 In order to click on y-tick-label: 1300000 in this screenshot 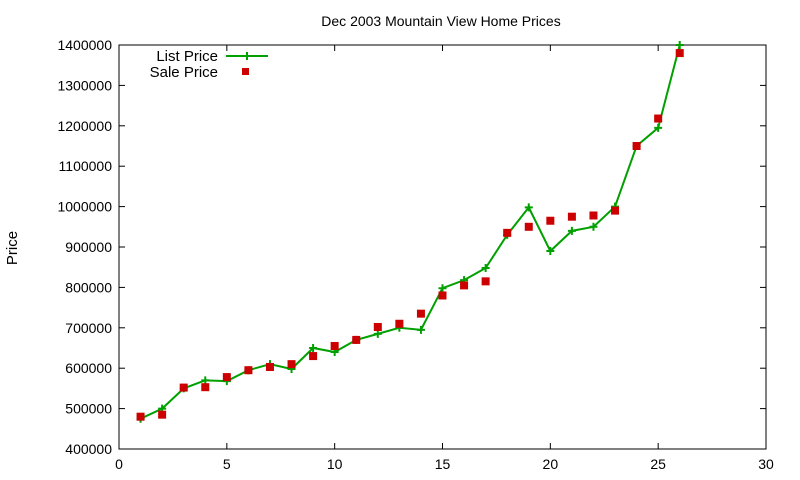, I will do `click(84, 85)`.